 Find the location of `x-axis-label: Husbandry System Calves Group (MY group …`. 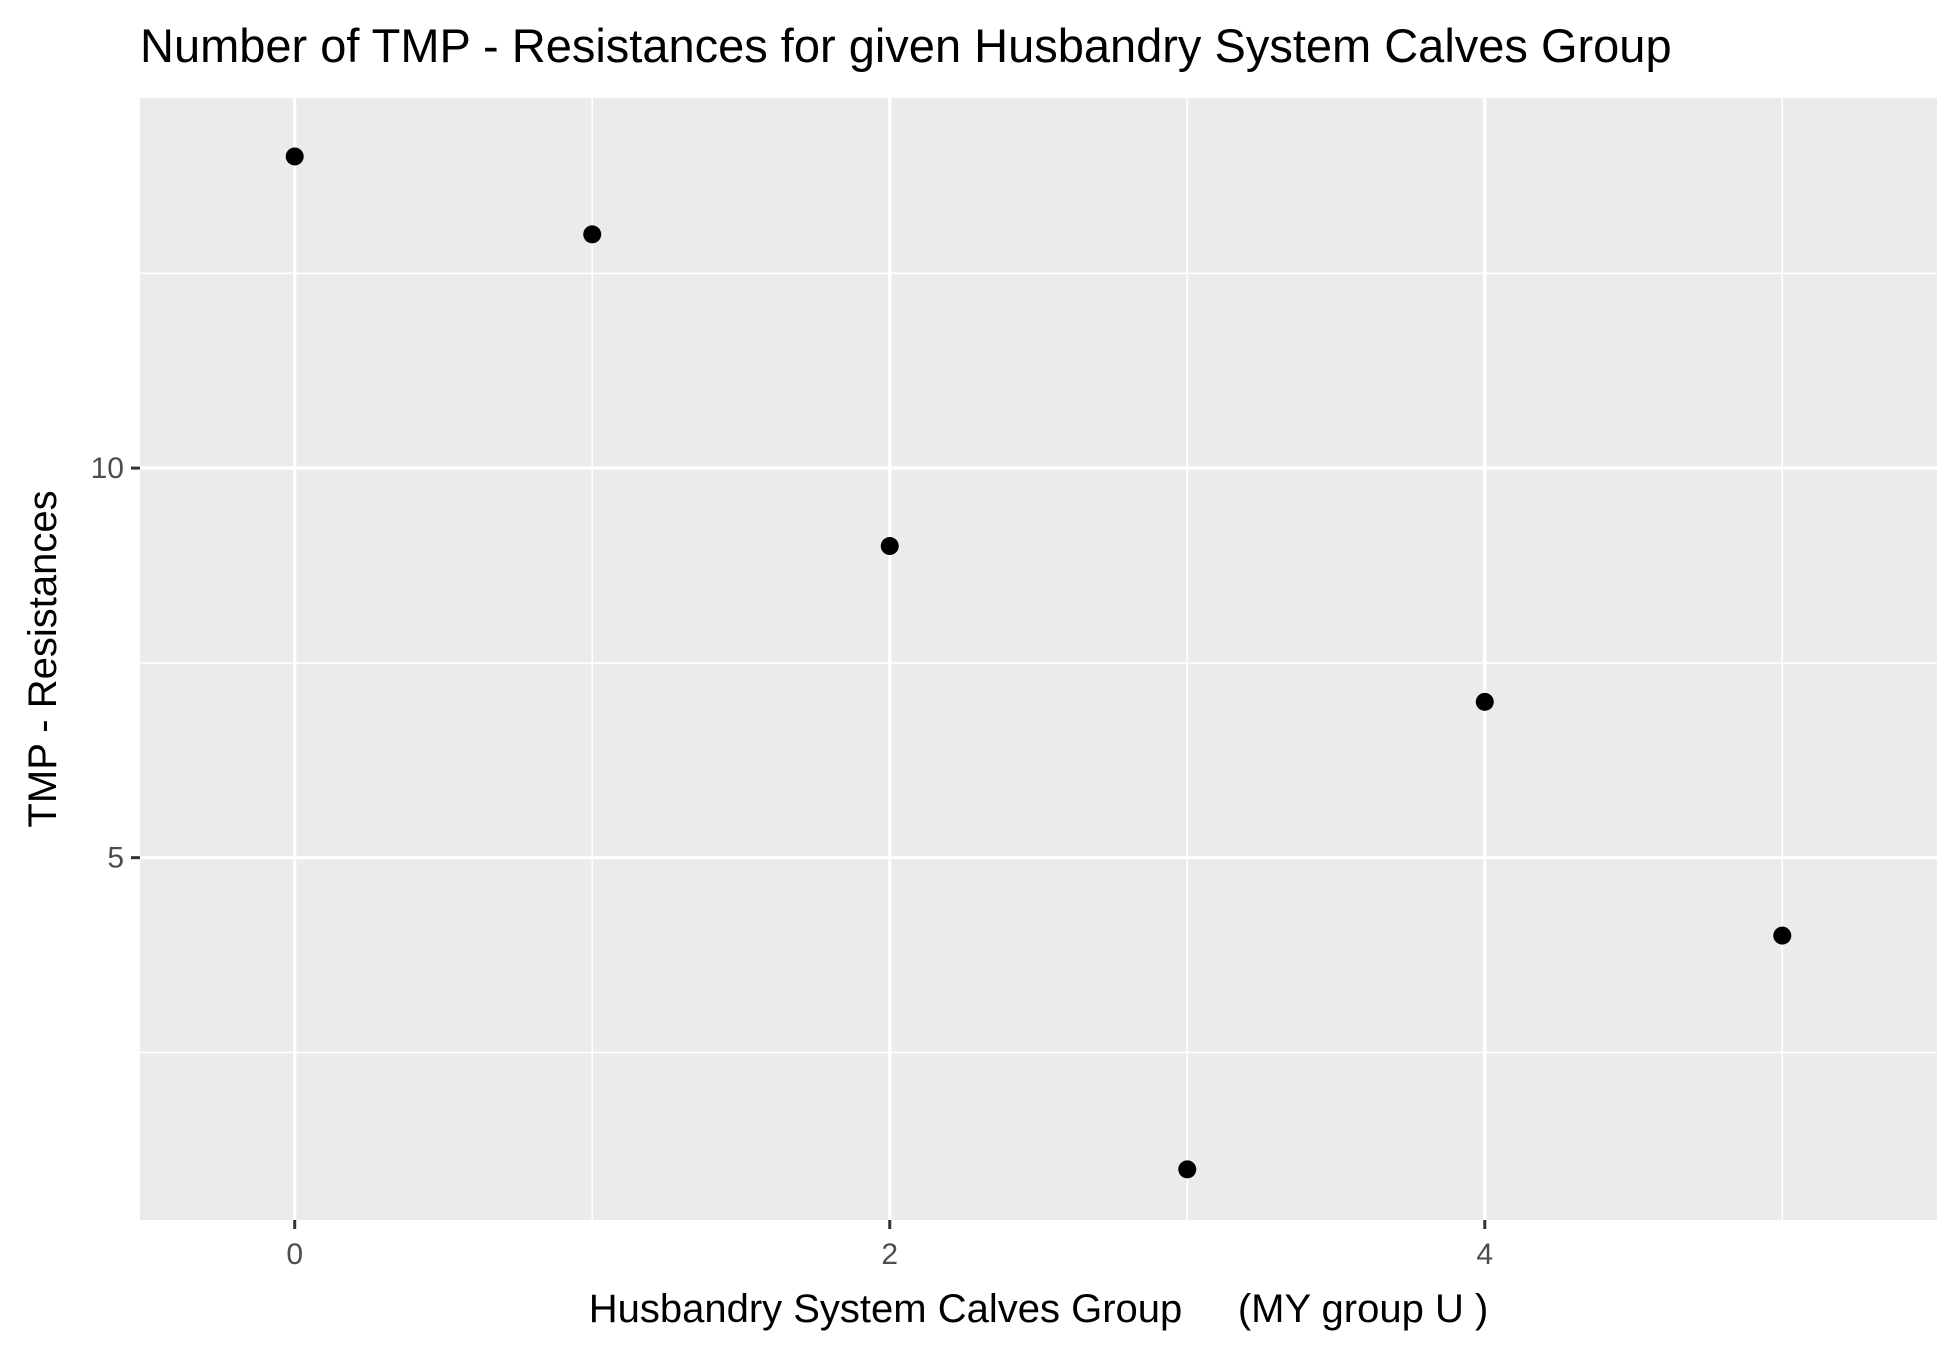

x-axis-label: Husbandry System Calves Group (MY group … is located at coordinates (1039, 1309).